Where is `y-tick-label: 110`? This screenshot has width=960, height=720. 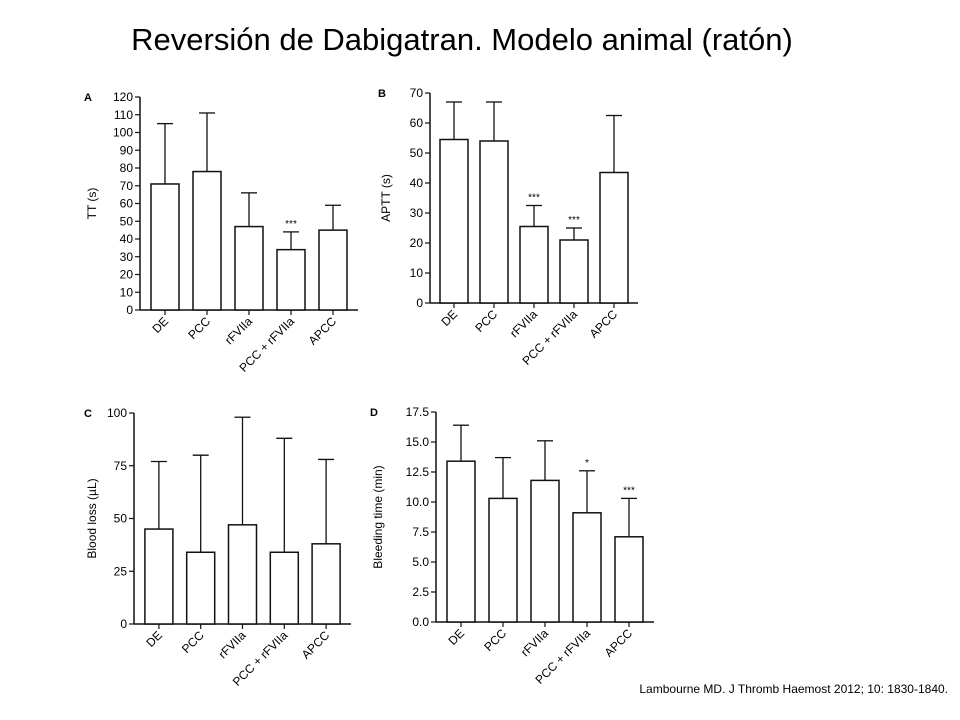 y-tick-label: 110 is located at coordinates (123, 115).